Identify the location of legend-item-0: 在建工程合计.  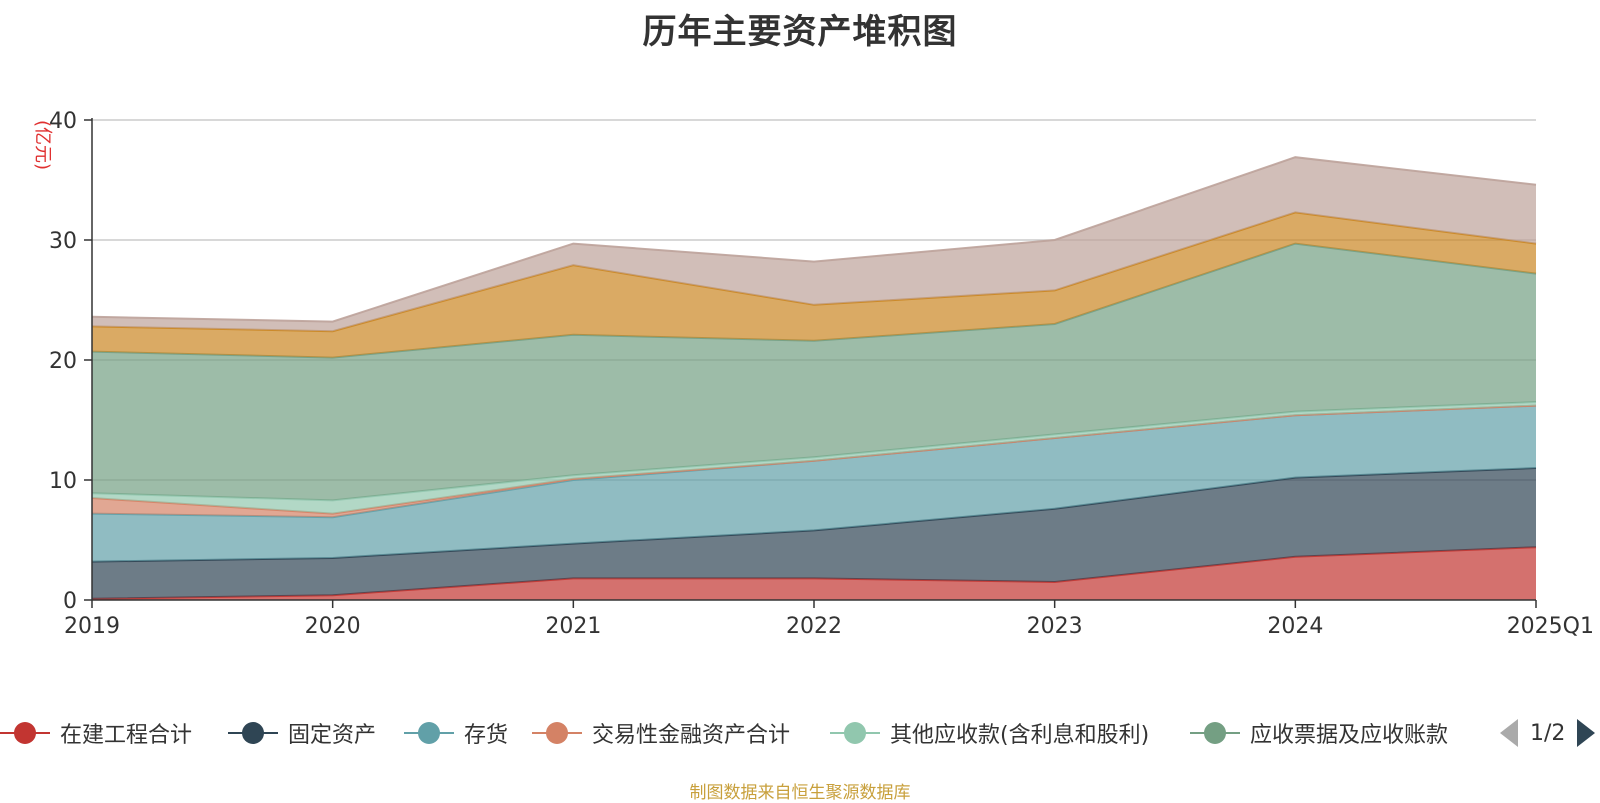
(96, 733).